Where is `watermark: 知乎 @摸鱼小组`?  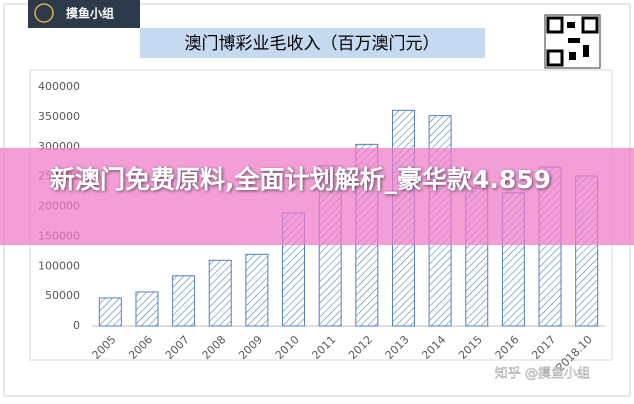
watermark: 知乎 @摸鱼小组 is located at coordinates (542, 374).